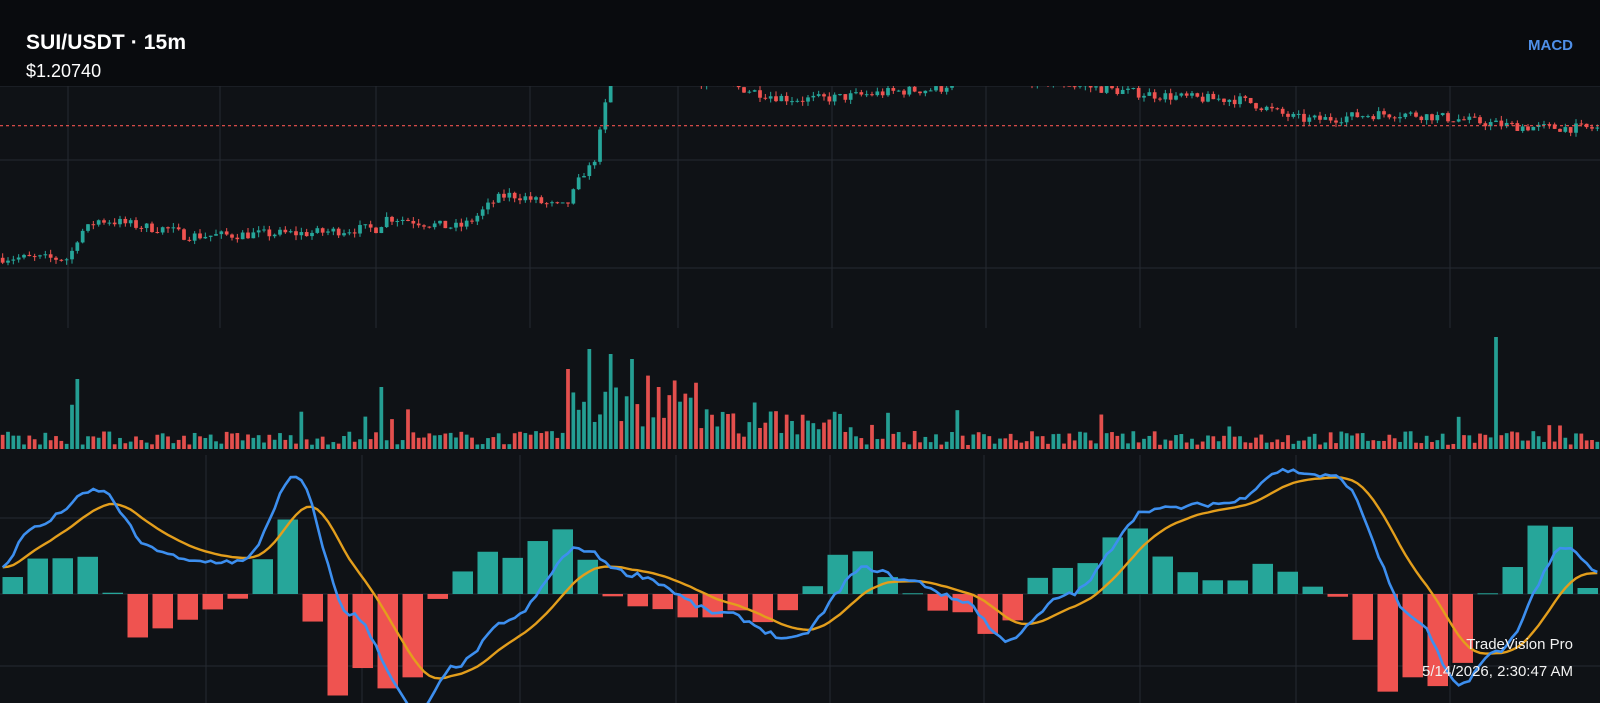 This screenshot has width=1600, height=703. Describe the element at coordinates (800, 43) in the screenshot. I see `chart-header` at that location.